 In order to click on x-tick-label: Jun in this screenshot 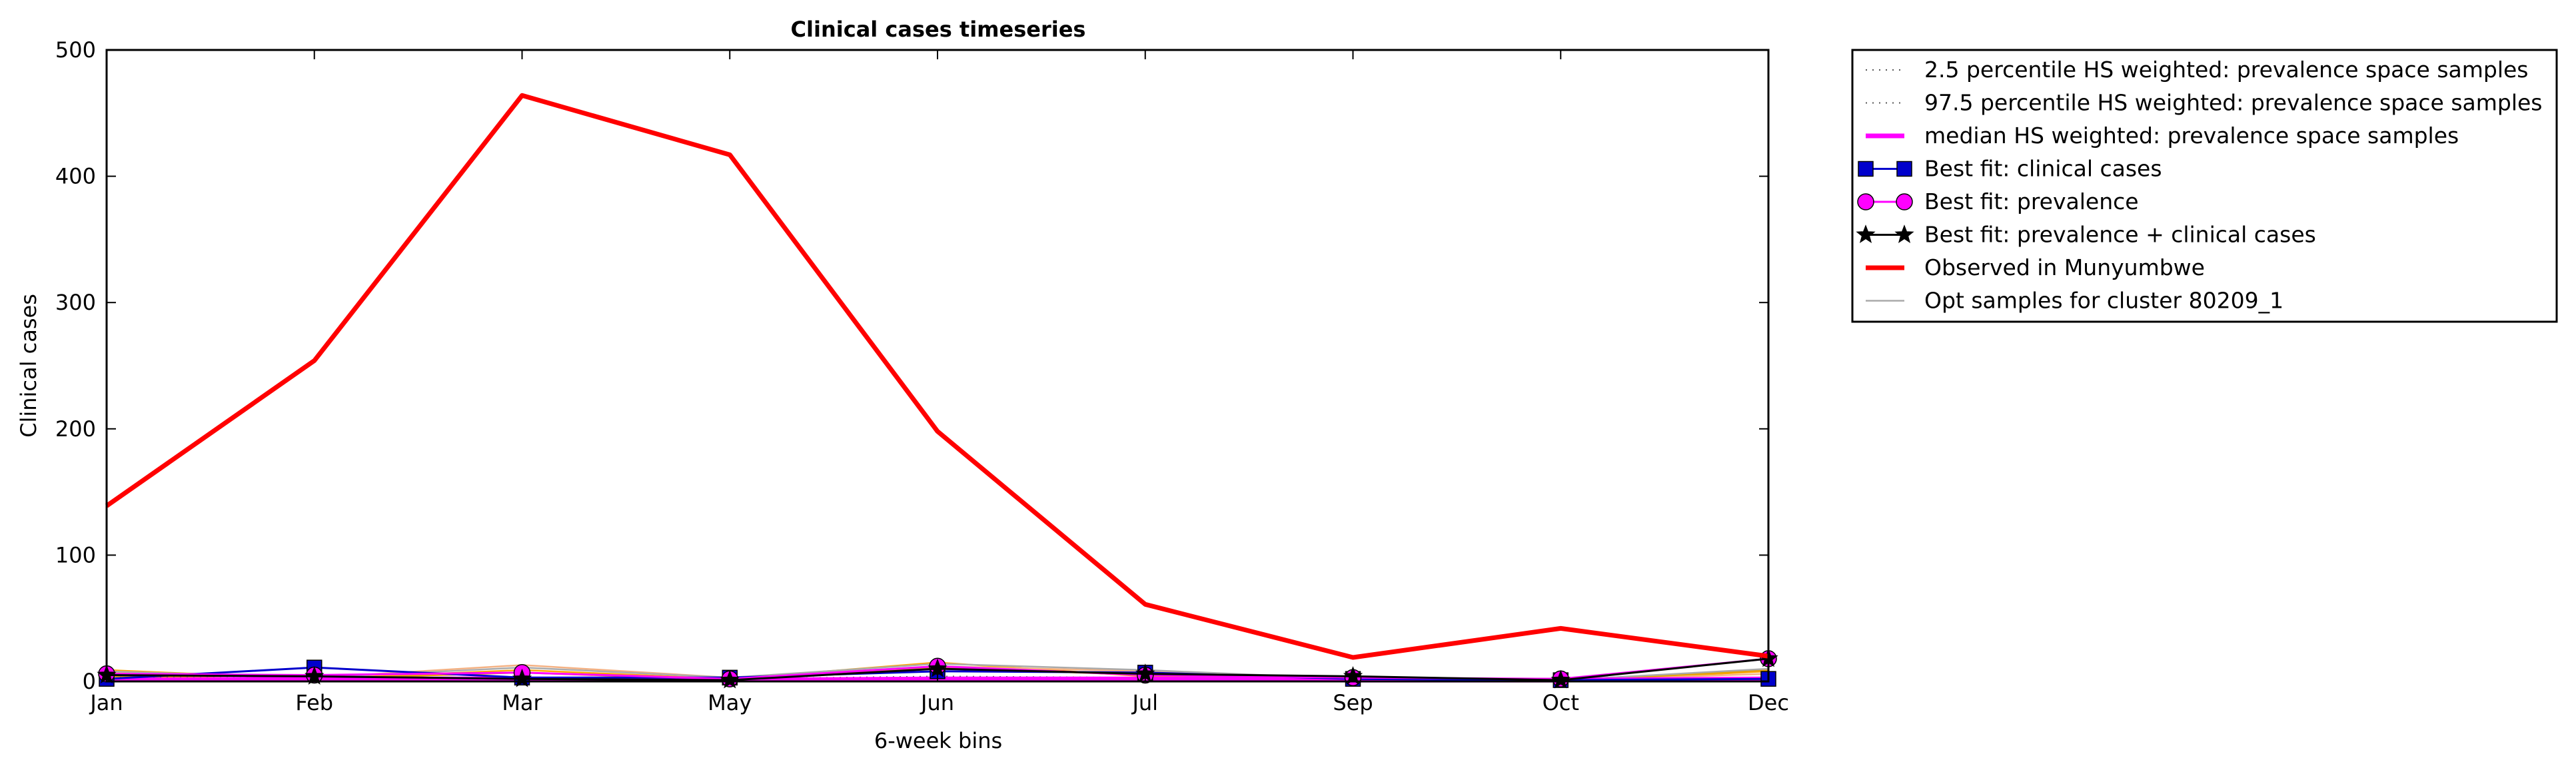, I will do `click(937, 702)`.